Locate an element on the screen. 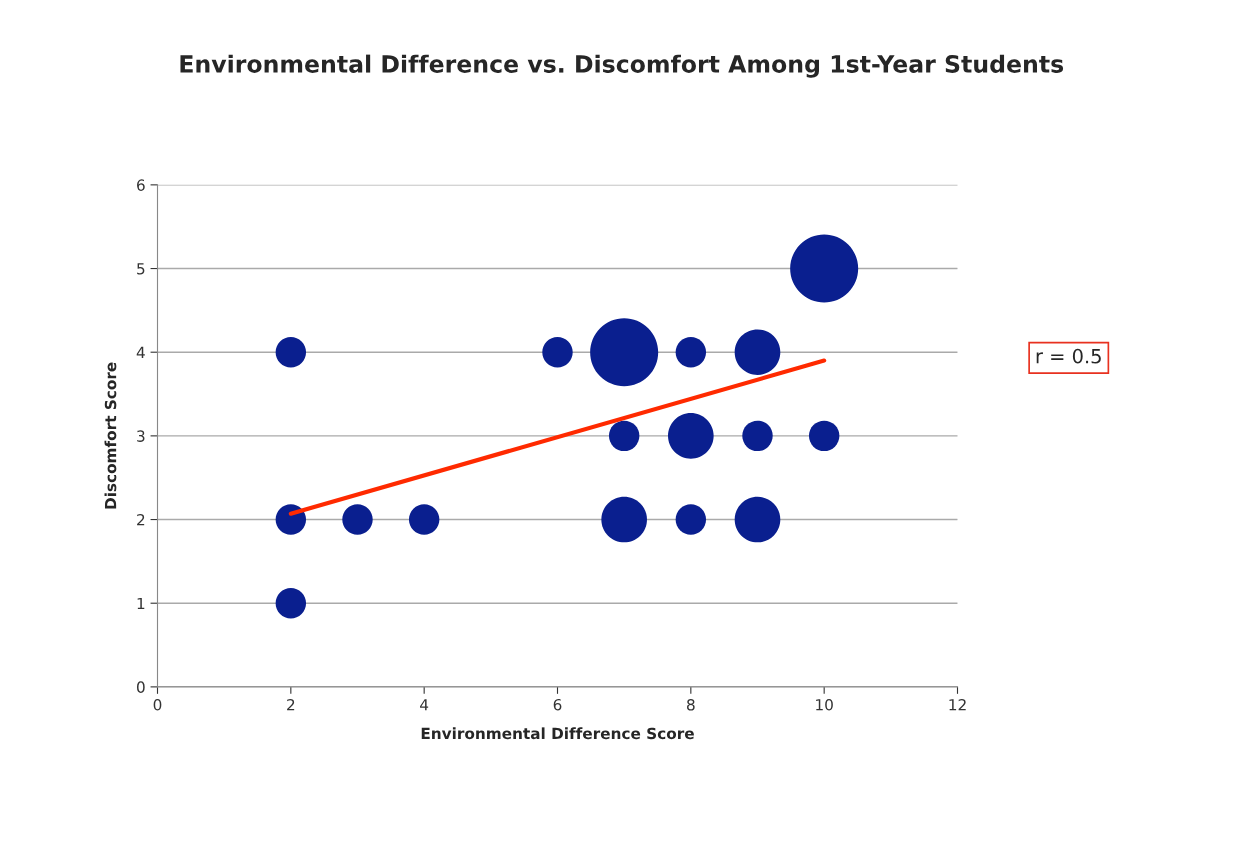  x-axis-title: Environmental Difference Score is located at coordinates (557, 733).